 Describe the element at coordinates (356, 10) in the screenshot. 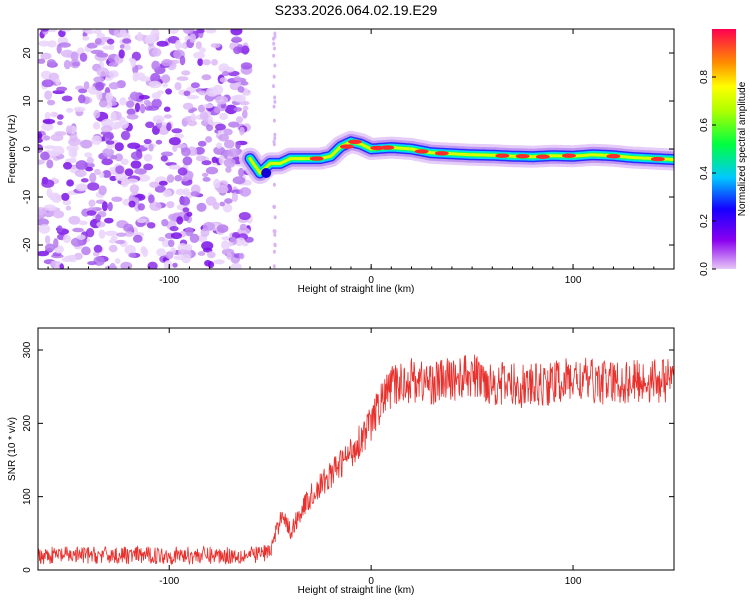

I see `figure-title: S233.2026.064.02.19.E29` at that location.